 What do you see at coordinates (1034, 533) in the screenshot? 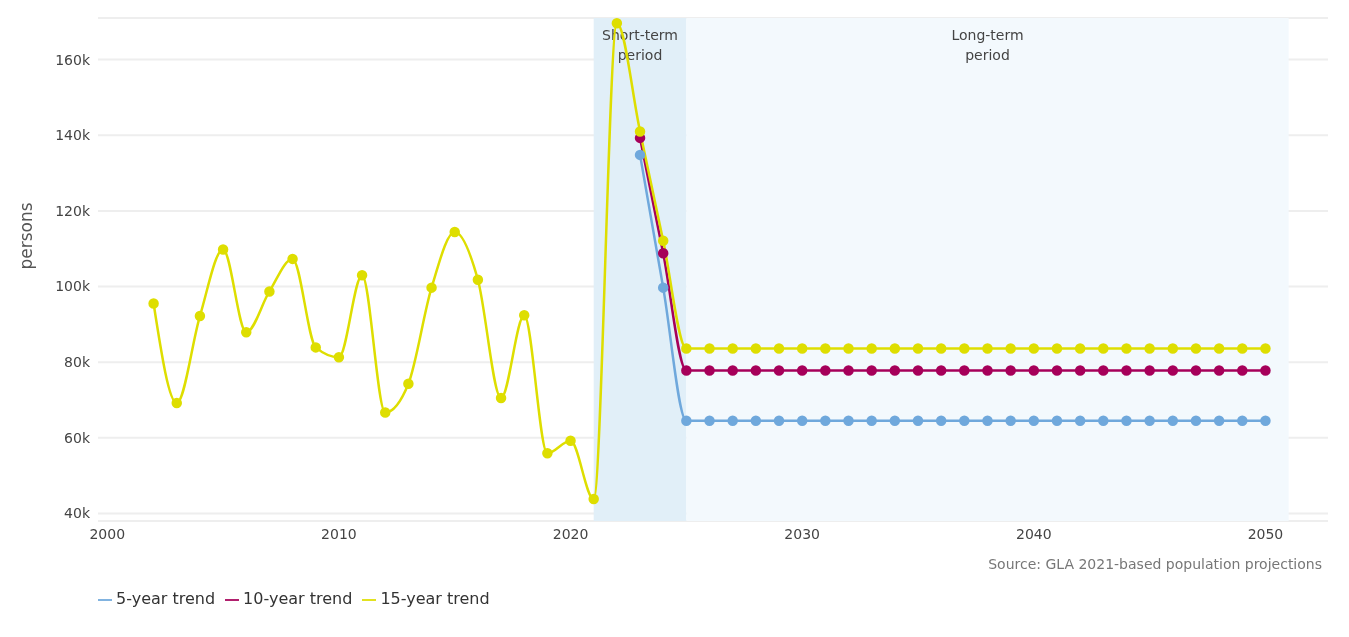
I see `x-tick-label: 2040` at bounding box center [1034, 533].